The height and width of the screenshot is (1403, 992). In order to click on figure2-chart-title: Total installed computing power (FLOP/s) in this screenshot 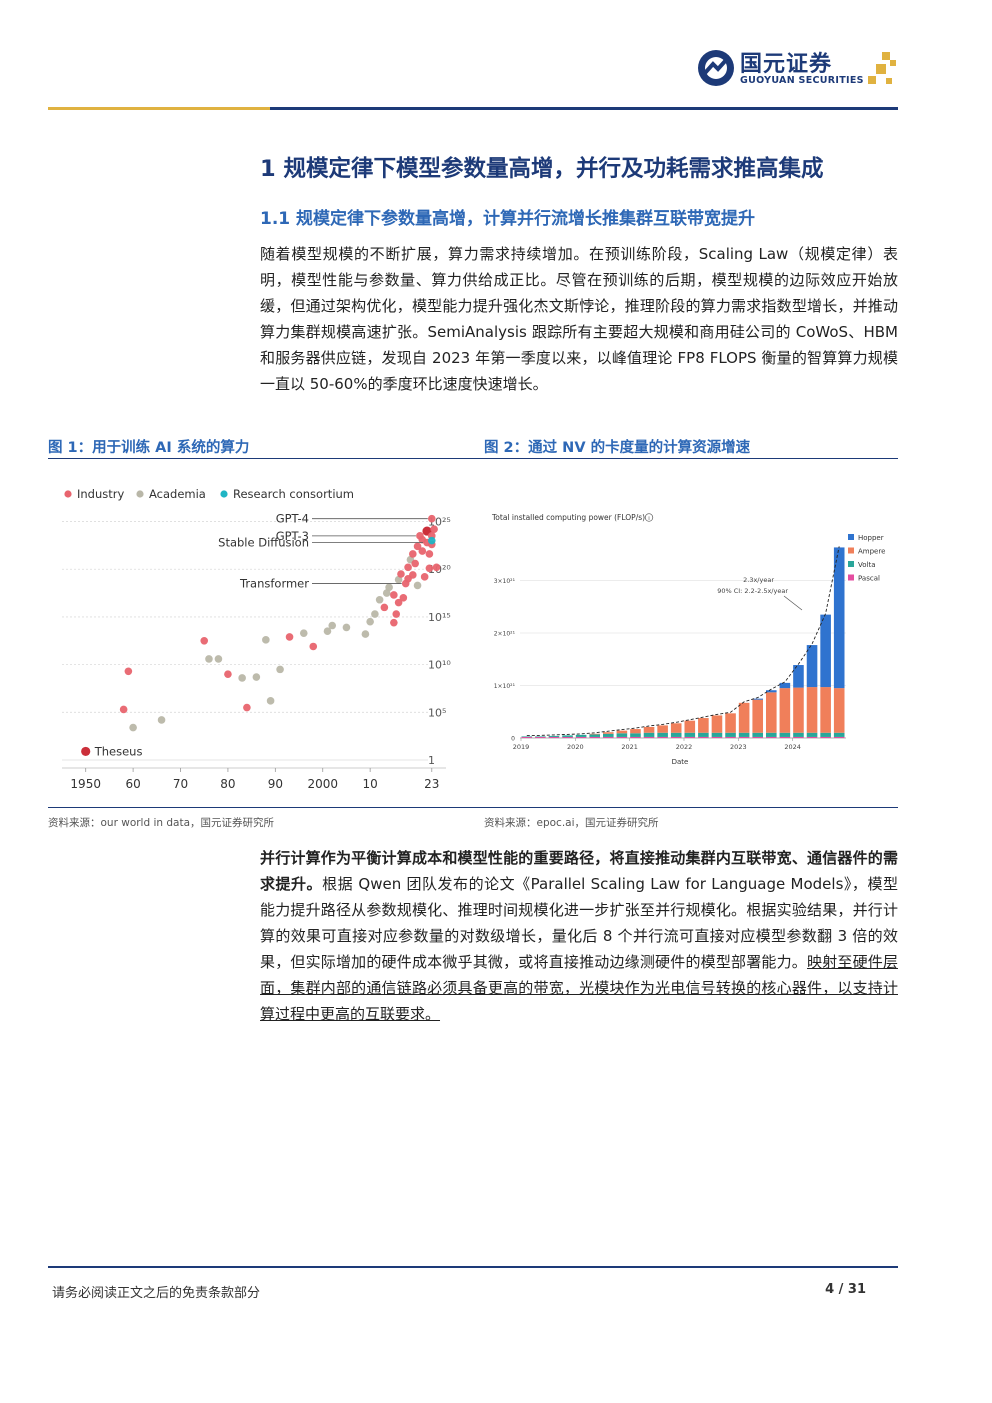, I will do `click(568, 517)`.